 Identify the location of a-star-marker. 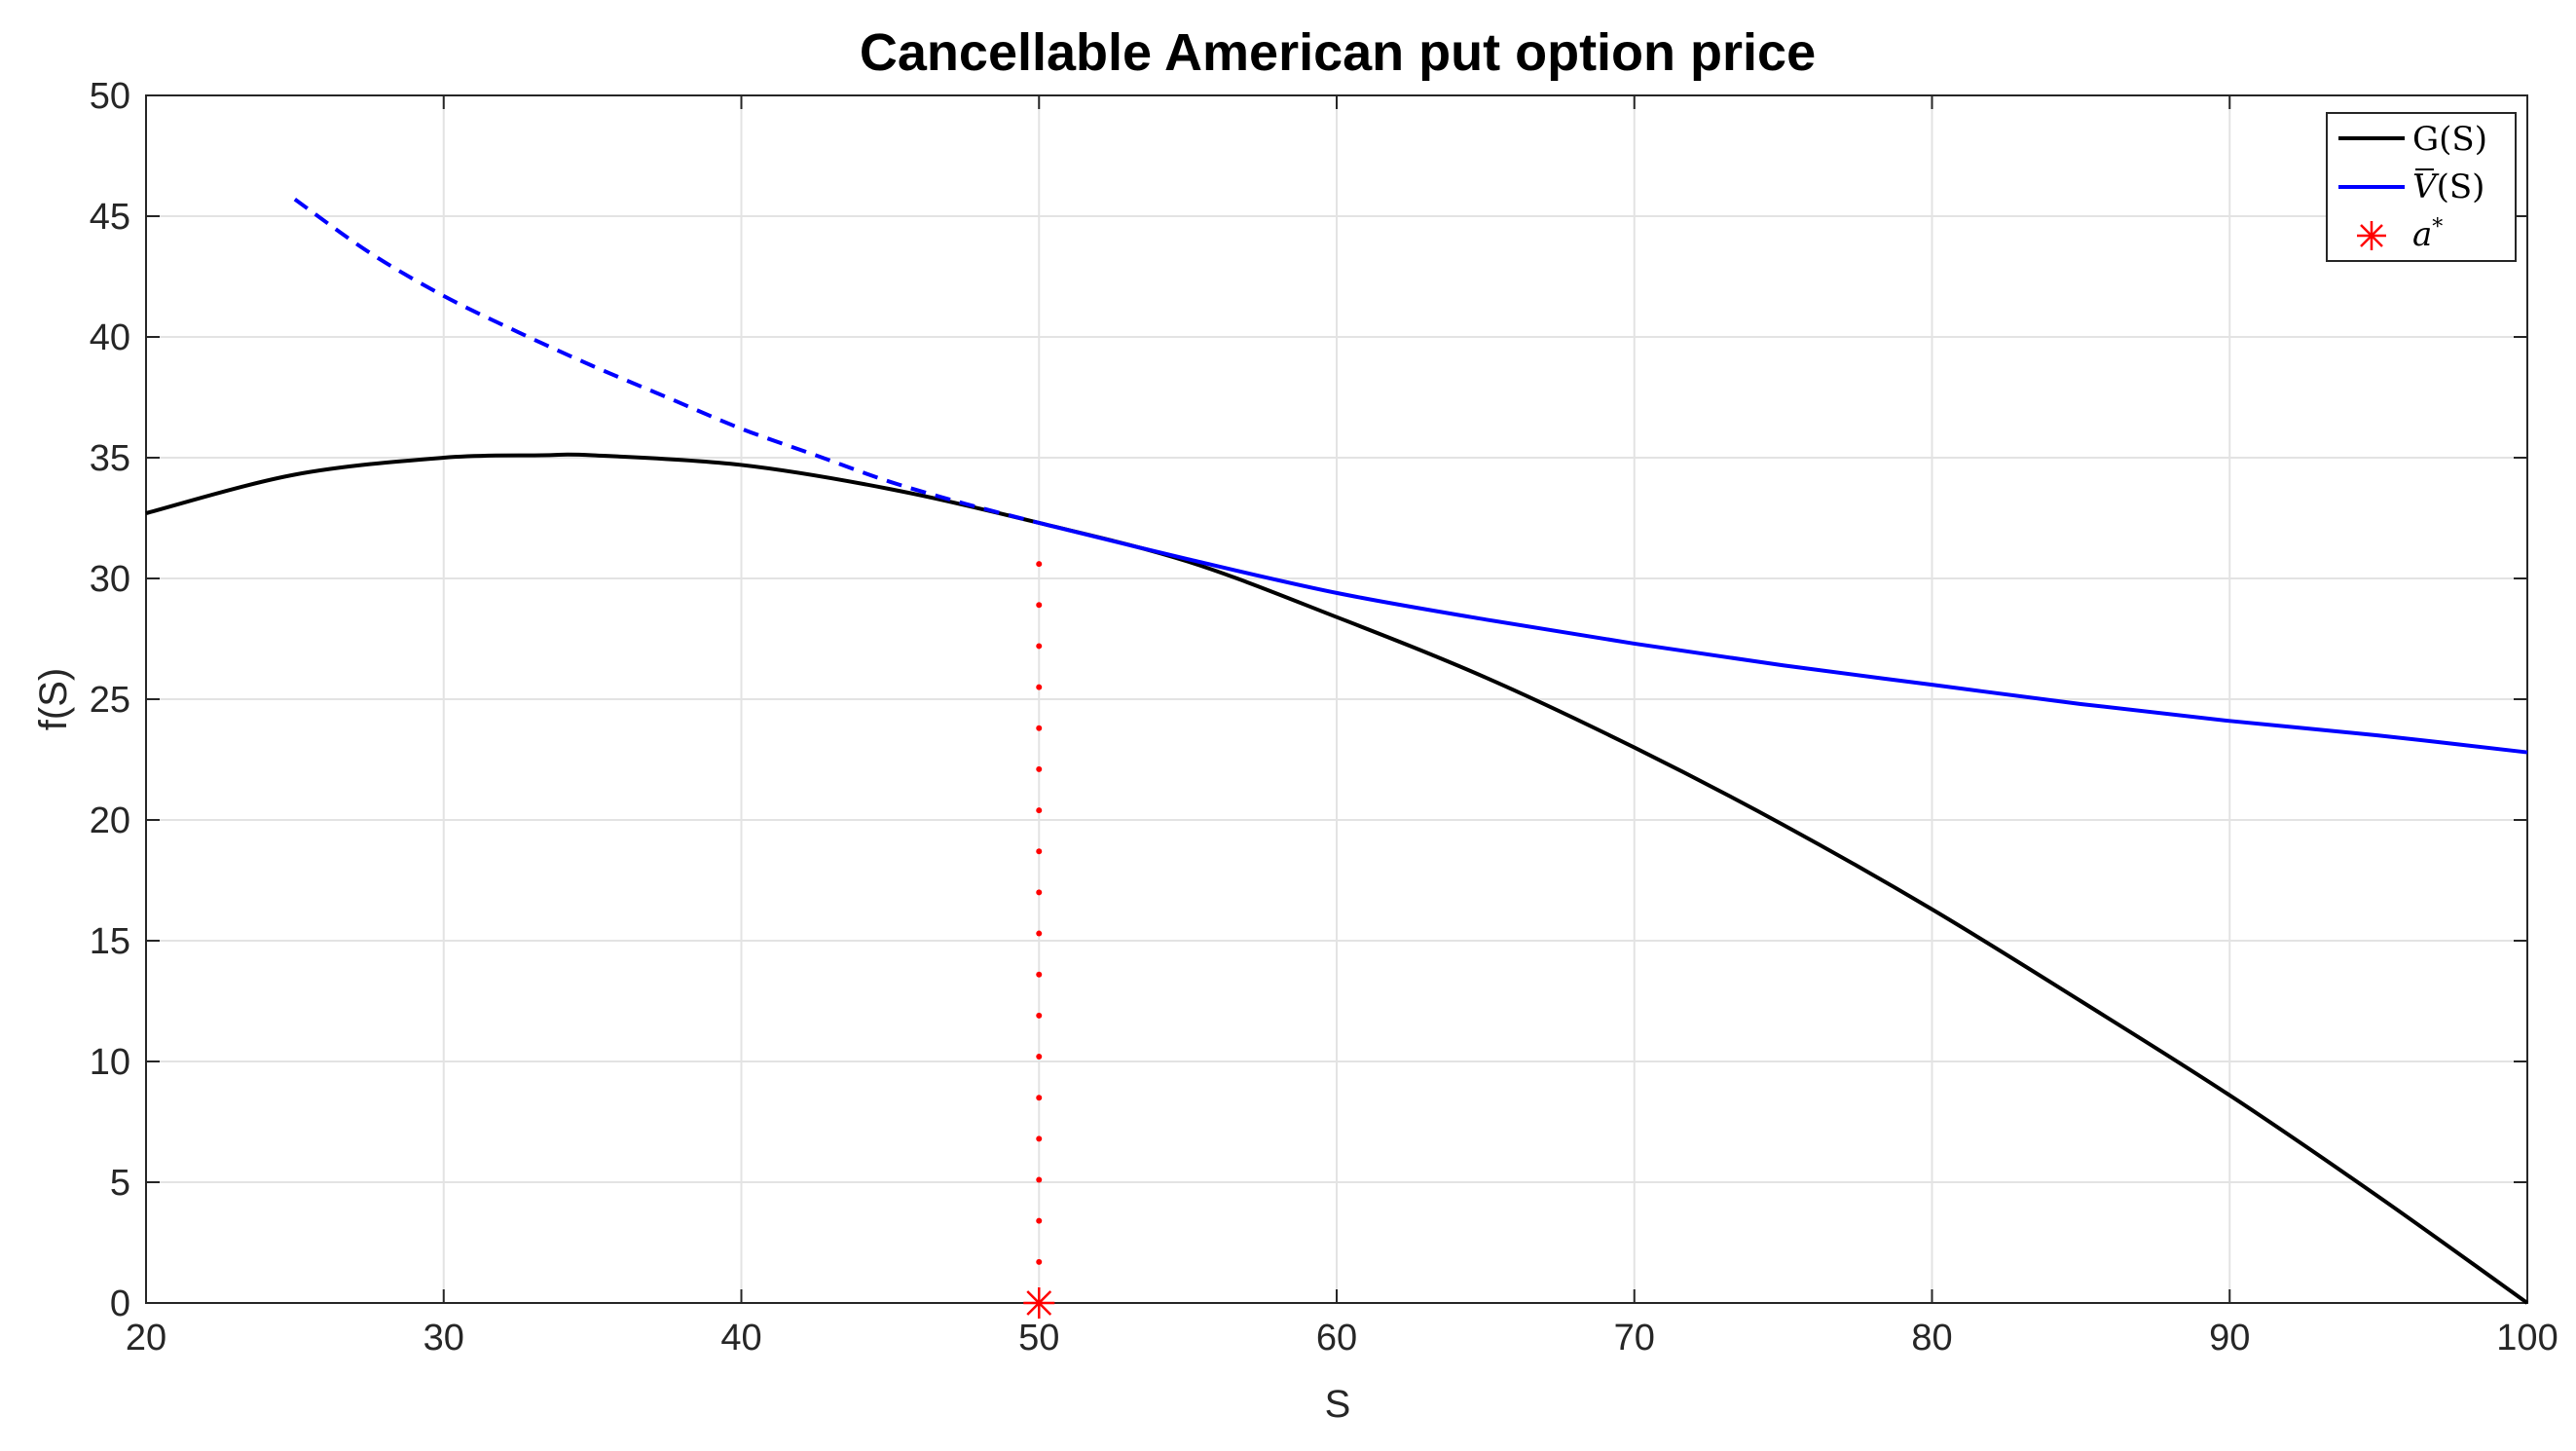
(1039, 1303).